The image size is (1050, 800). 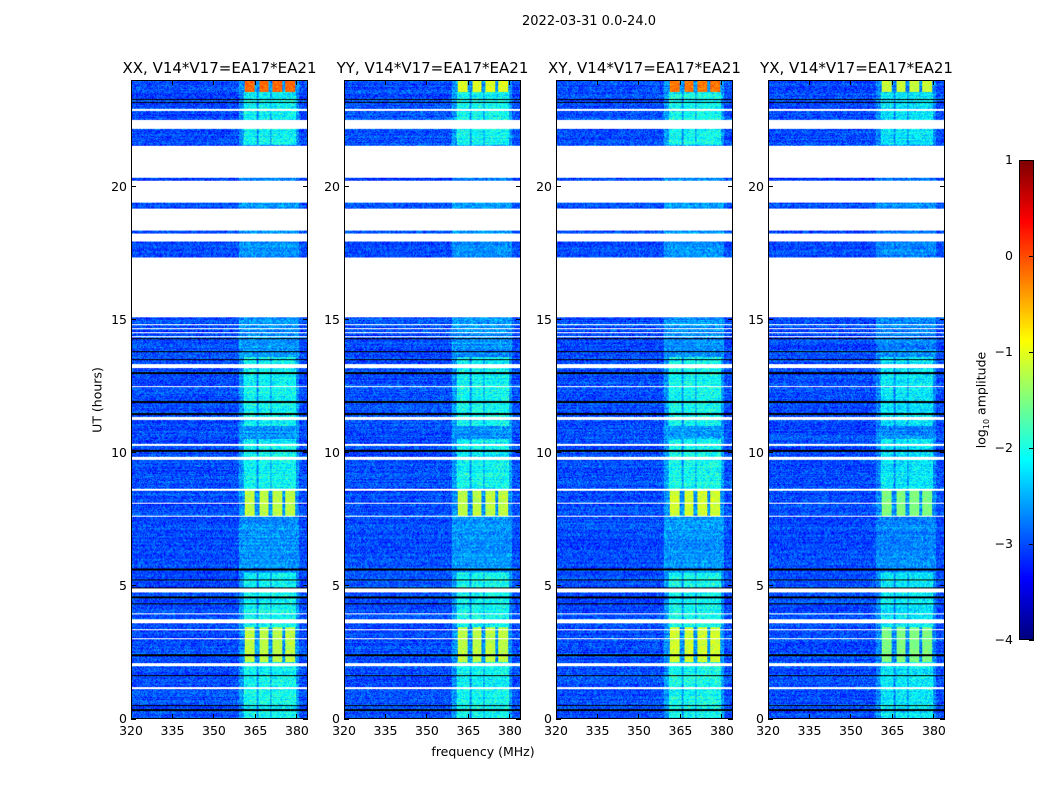 I want to click on colorbar-tick-label: 0, so click(x=1009, y=255).